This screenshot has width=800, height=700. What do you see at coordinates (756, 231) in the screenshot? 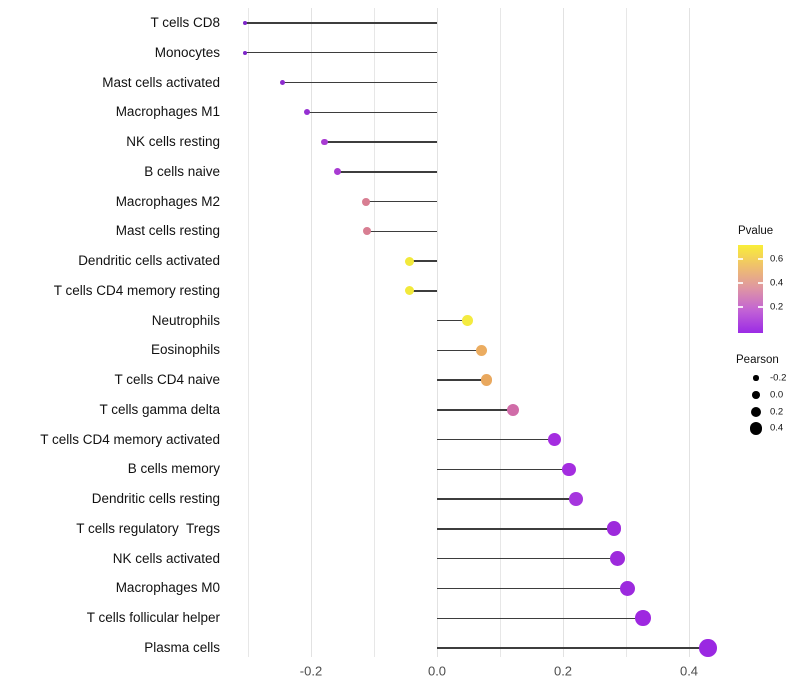
I see `pvalue-legend-title: Pvalue` at bounding box center [756, 231].